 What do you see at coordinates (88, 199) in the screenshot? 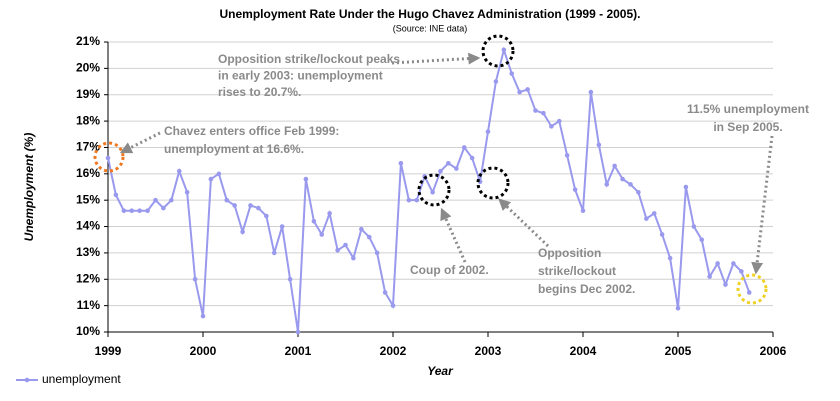
I see `y-tick-label: 15%` at bounding box center [88, 199].